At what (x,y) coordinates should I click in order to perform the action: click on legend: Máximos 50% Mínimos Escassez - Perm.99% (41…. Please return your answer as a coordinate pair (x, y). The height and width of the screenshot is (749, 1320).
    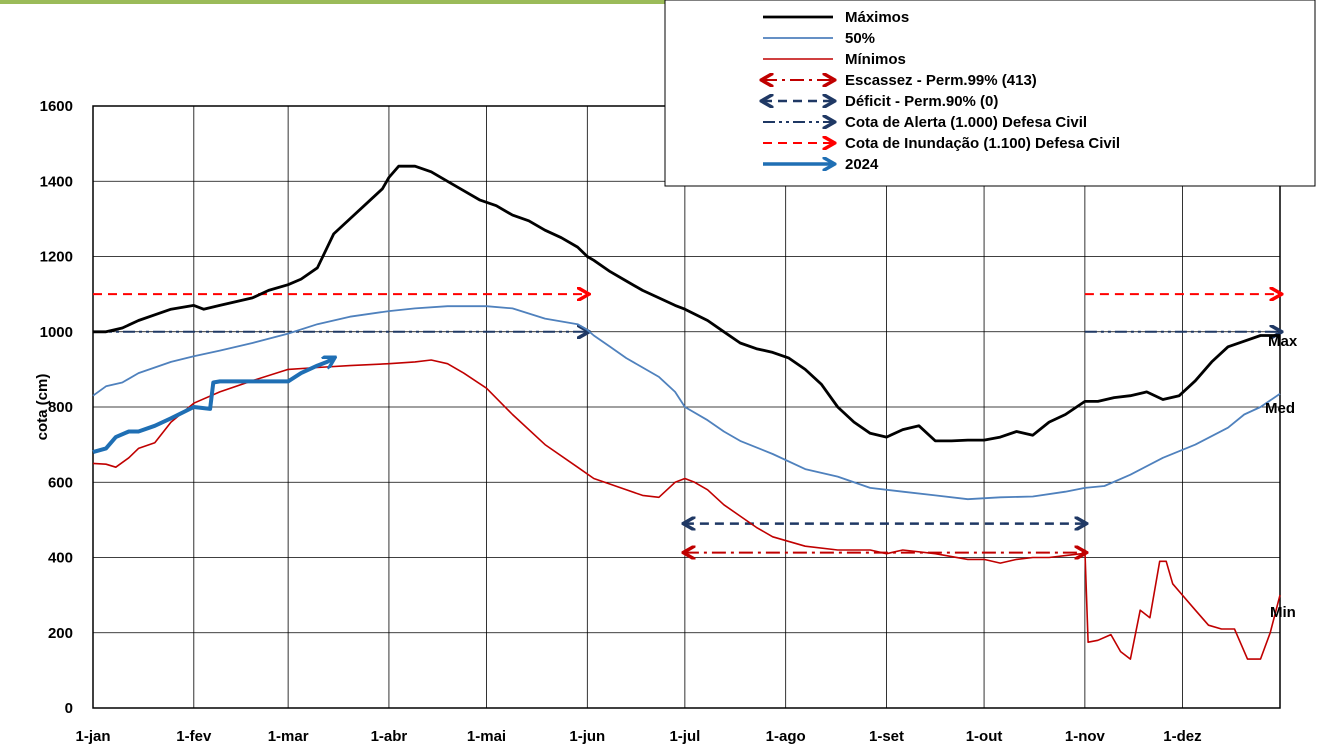
    Looking at the image, I should click on (990, 93).